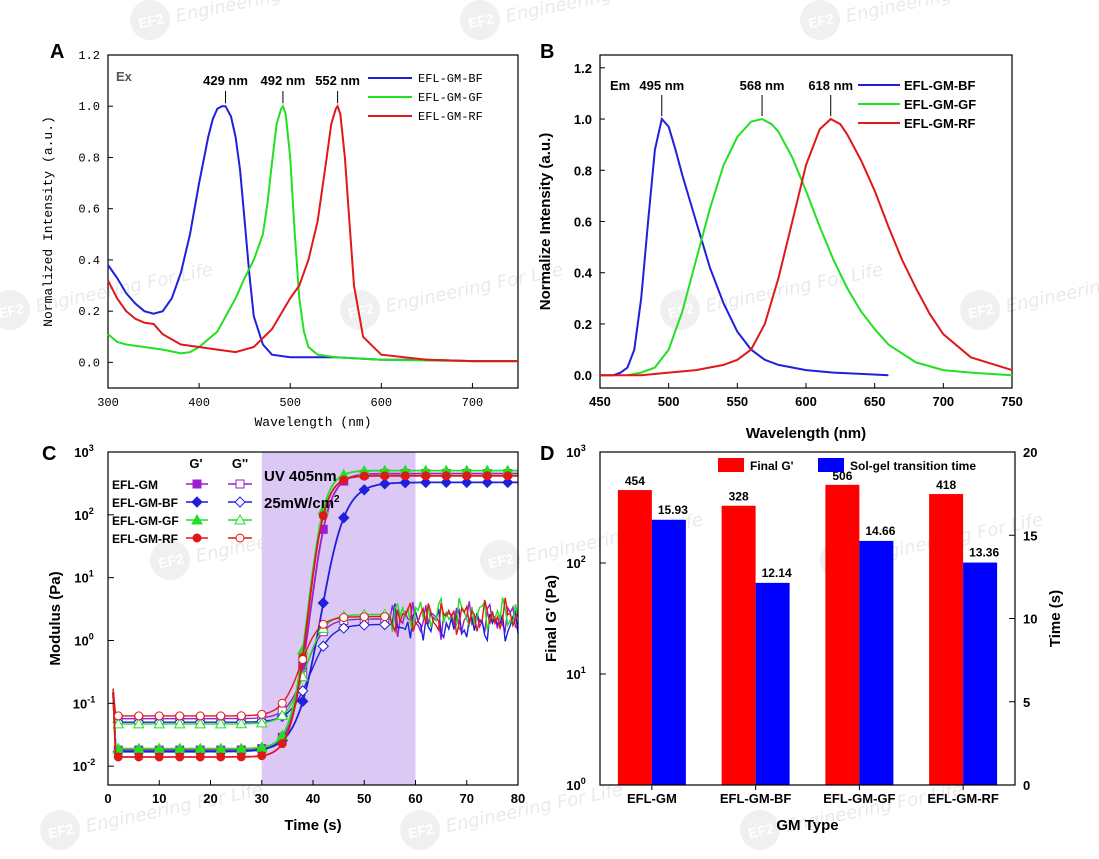 The height and width of the screenshot is (859, 1099). What do you see at coordinates (1026, 785) in the screenshot?
I see `y2-tick-label: 0` at bounding box center [1026, 785].